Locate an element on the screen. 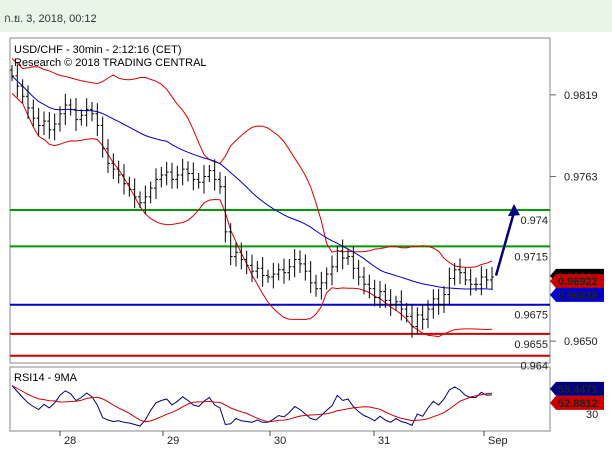 Image resolution: width=612 pixels, height=458 pixels. rsi-line is located at coordinates (252, 406).